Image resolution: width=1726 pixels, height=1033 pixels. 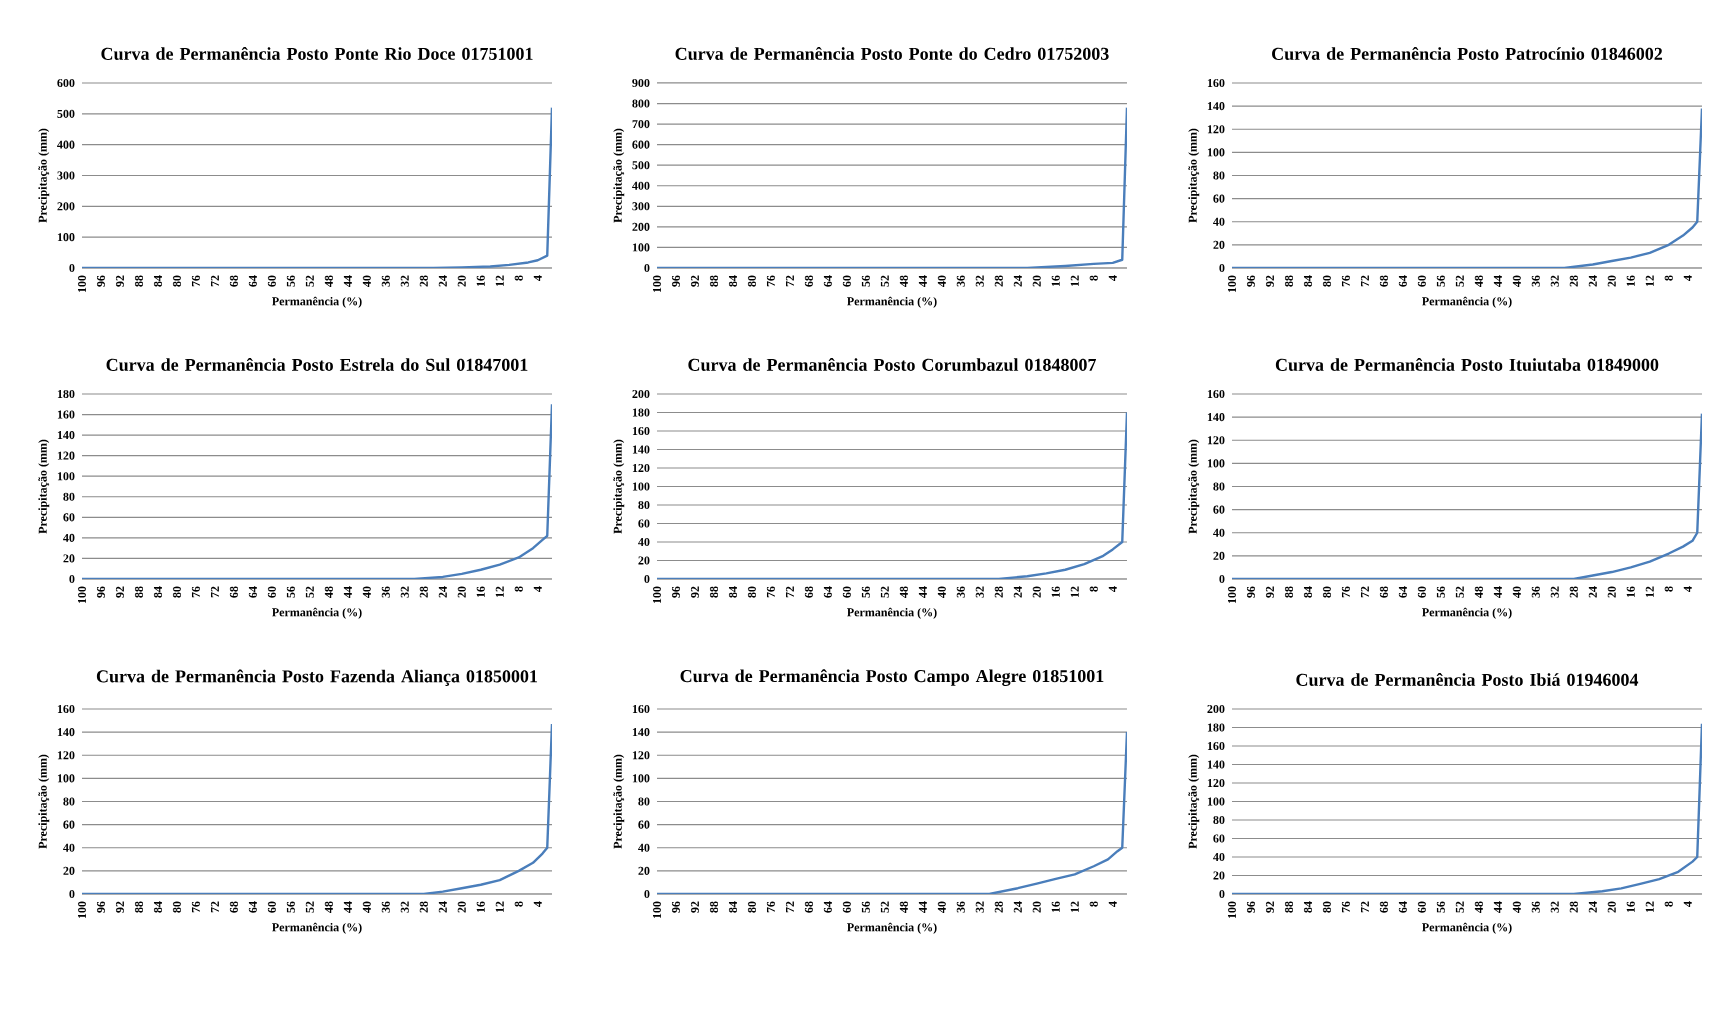 What do you see at coordinates (317, 364) in the screenshot?
I see `chart-title: Curva de Permanência Posto Estrela do Sul 01847001` at bounding box center [317, 364].